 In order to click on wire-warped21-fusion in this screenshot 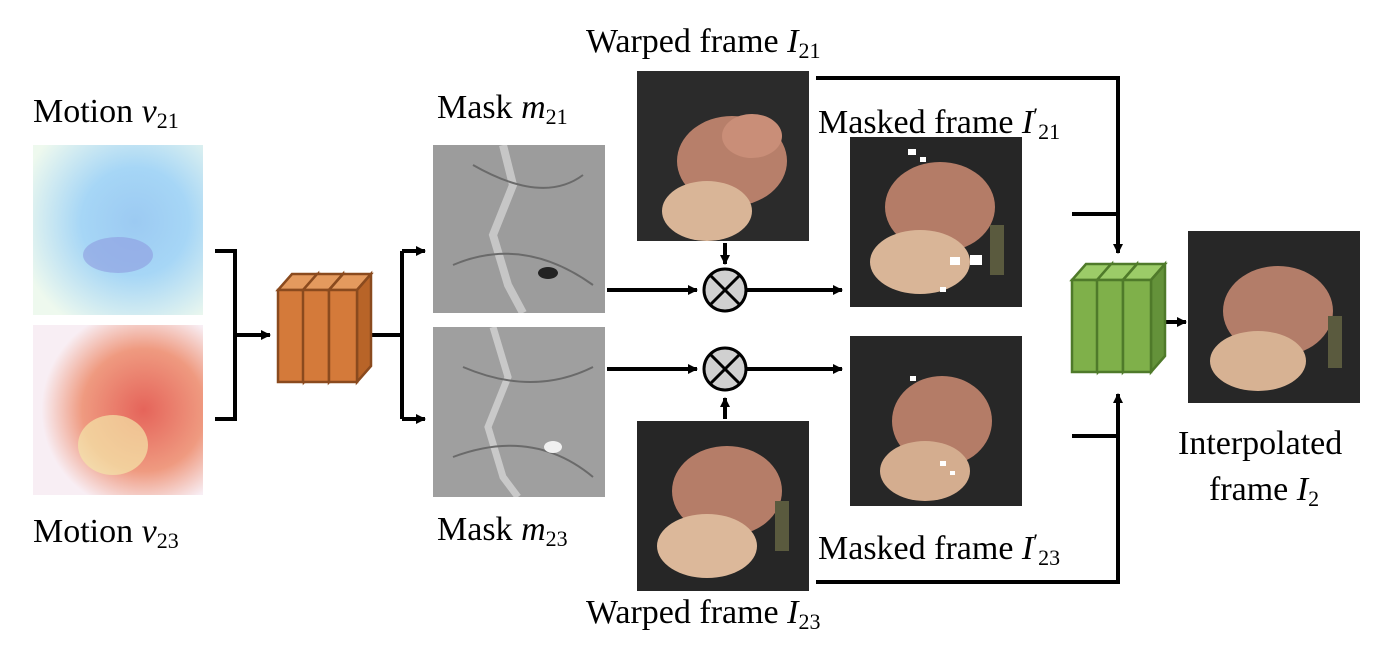, I will do `click(969, 165)`.